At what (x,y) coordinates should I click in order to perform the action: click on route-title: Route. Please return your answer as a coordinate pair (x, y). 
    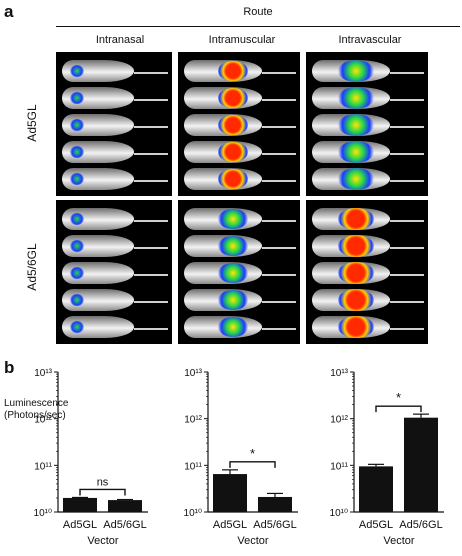
    Looking at the image, I should click on (258, 12).